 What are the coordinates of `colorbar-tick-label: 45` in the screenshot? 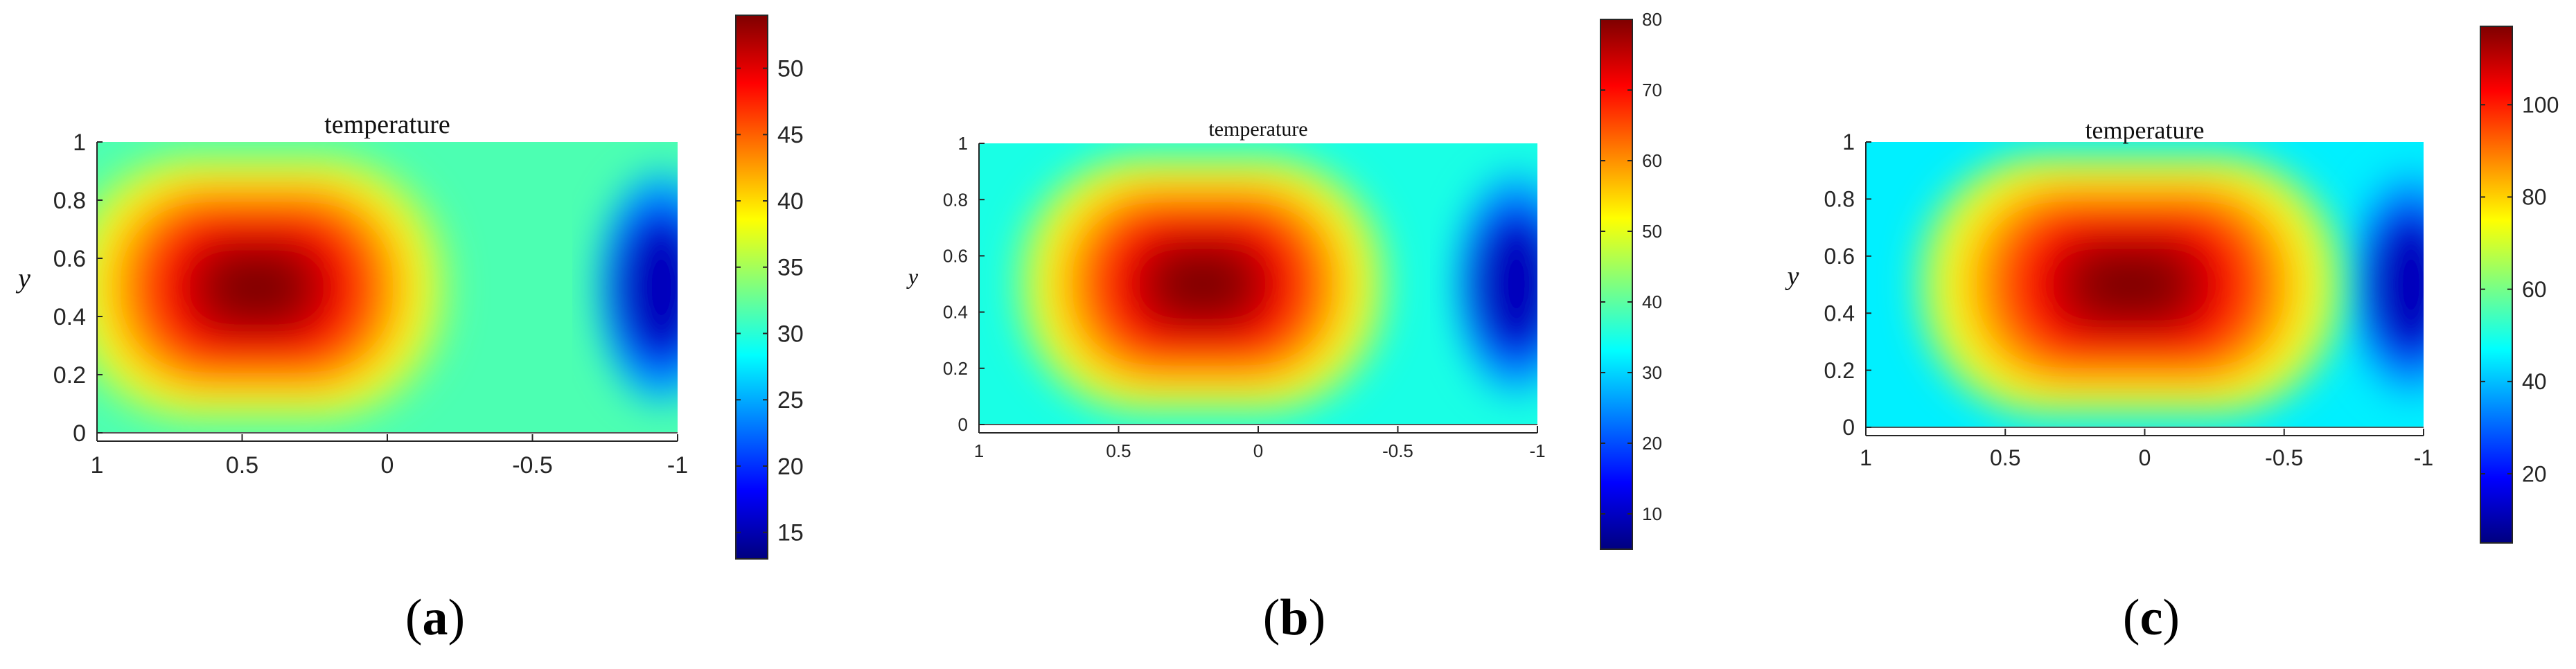 It's located at (790, 135).